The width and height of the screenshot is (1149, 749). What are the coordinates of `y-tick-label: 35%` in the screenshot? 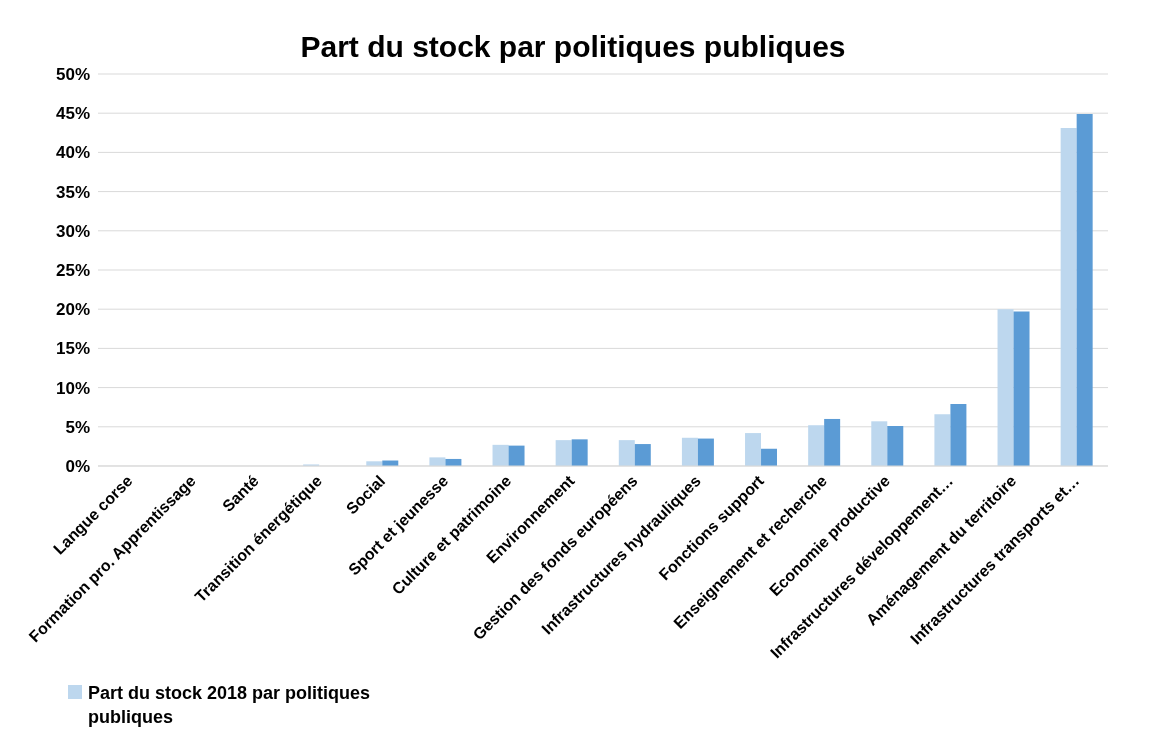 It's located at (72, 192).